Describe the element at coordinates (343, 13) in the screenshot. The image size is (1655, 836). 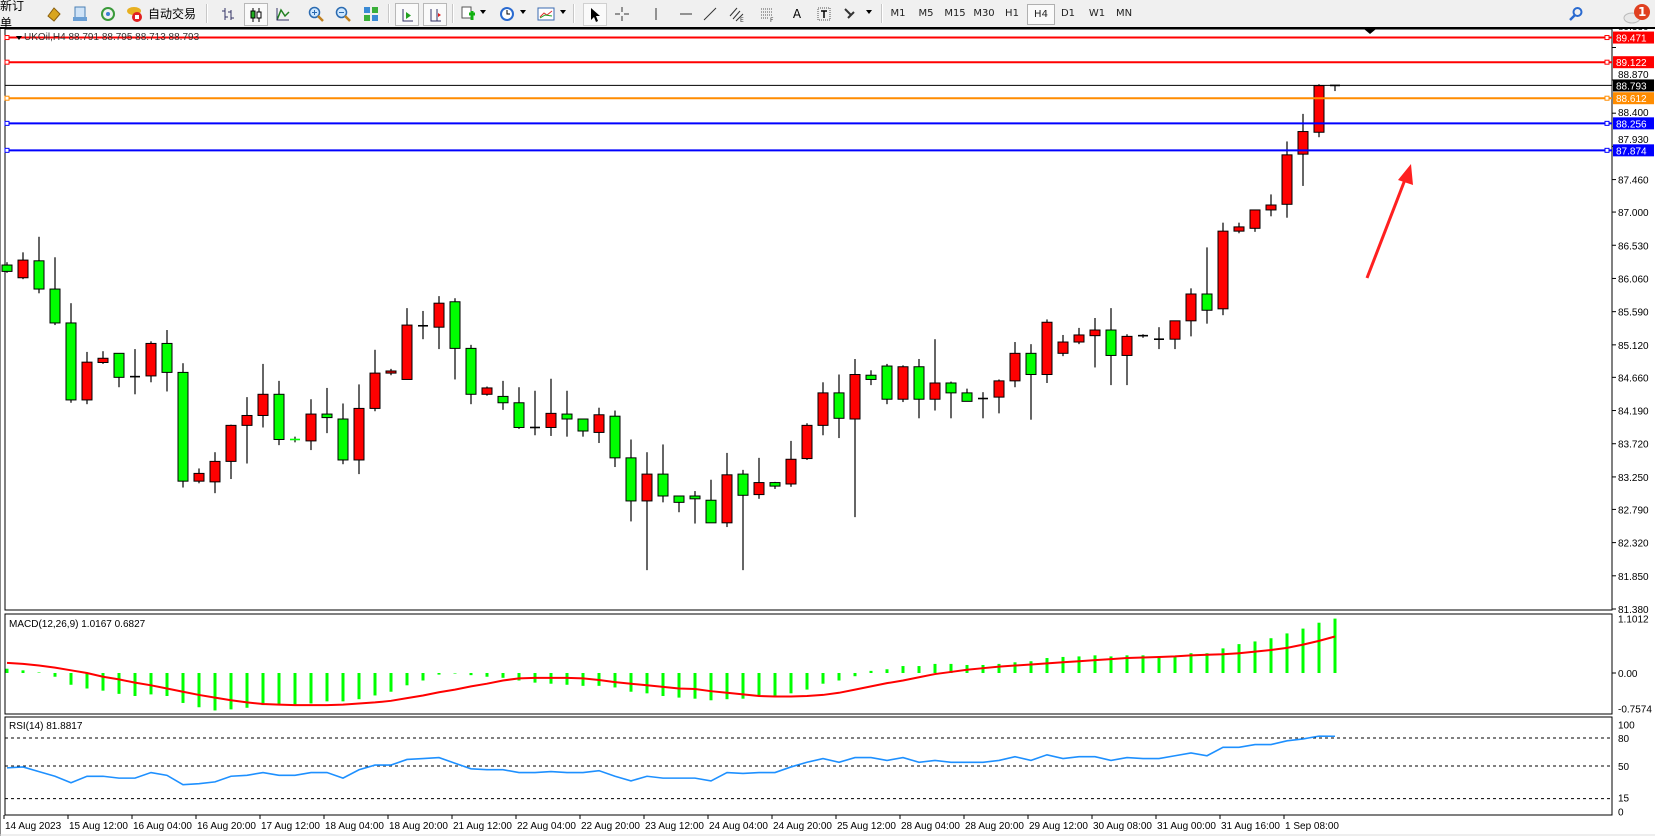
I see `zoom-out-icon` at that location.